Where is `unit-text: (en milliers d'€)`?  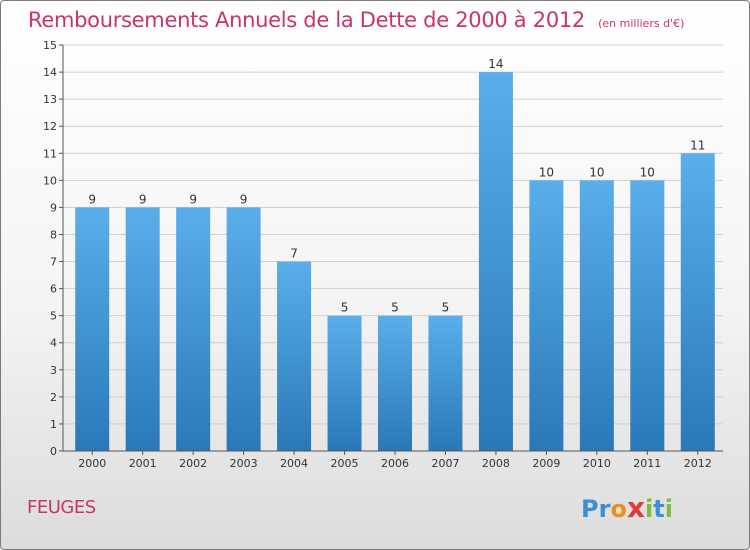 unit-text: (en milliers d'€) is located at coordinates (641, 23).